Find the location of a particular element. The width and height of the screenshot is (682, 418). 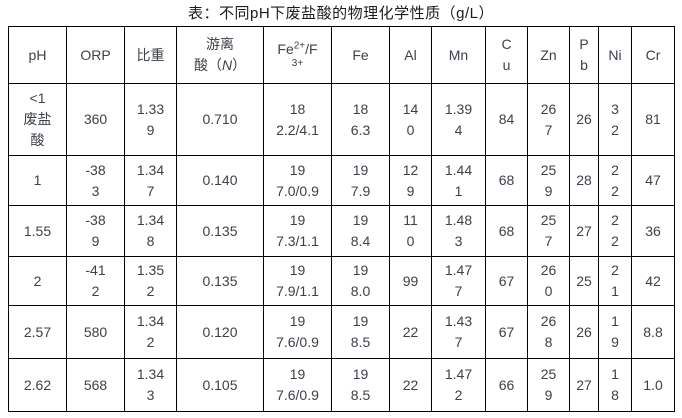

table-cell: 2.62 is located at coordinates (37, 385).